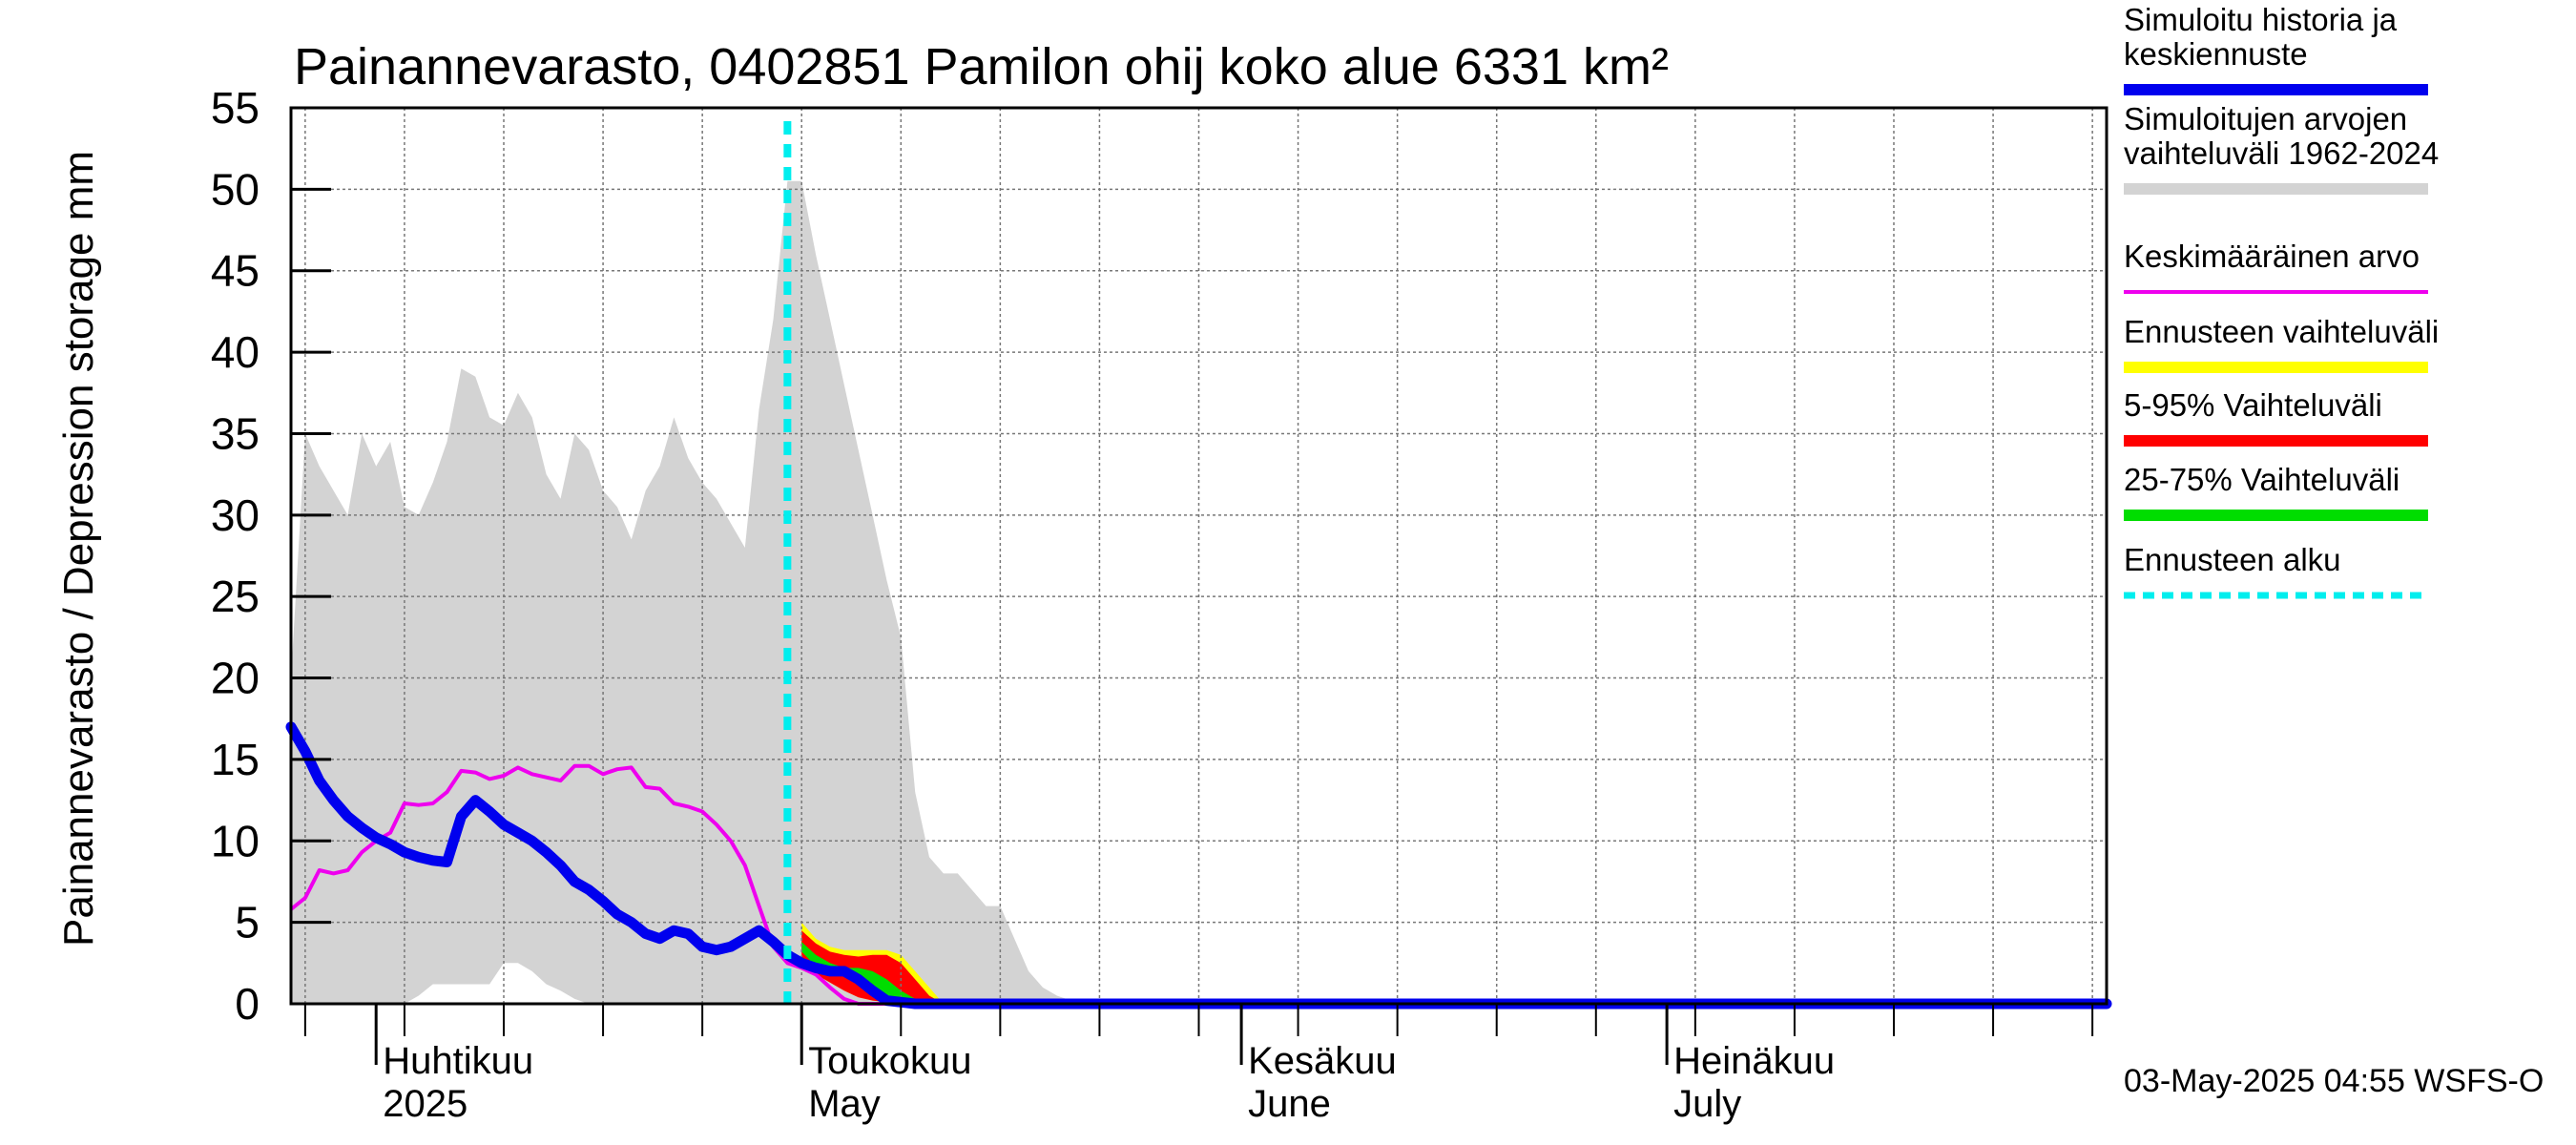  I want to click on y-tick-label: 0, so click(247, 1004).